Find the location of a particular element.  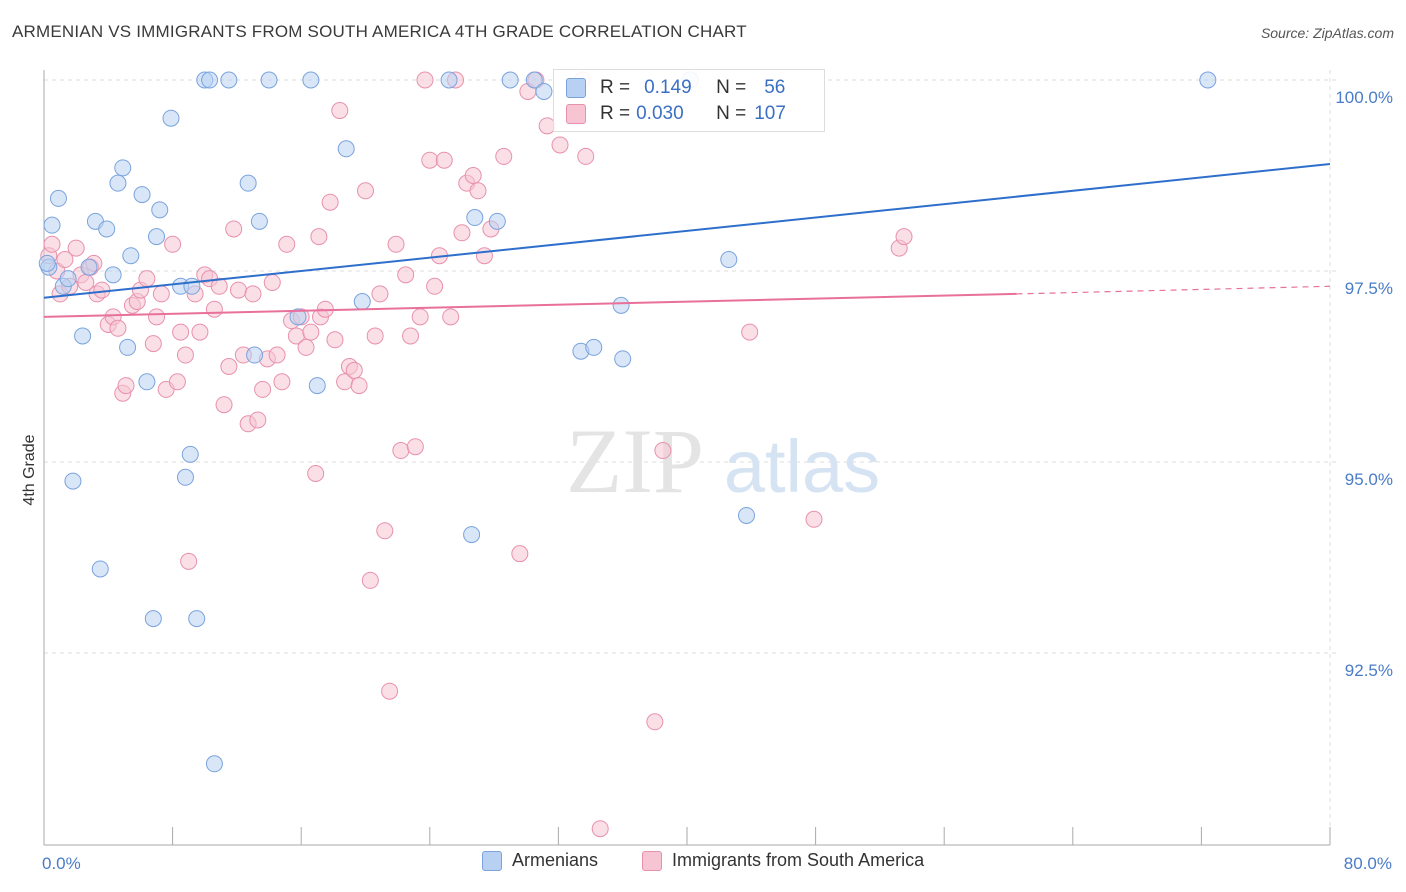

y-tick-label: 92.5% is located at coordinates (1369, 670).